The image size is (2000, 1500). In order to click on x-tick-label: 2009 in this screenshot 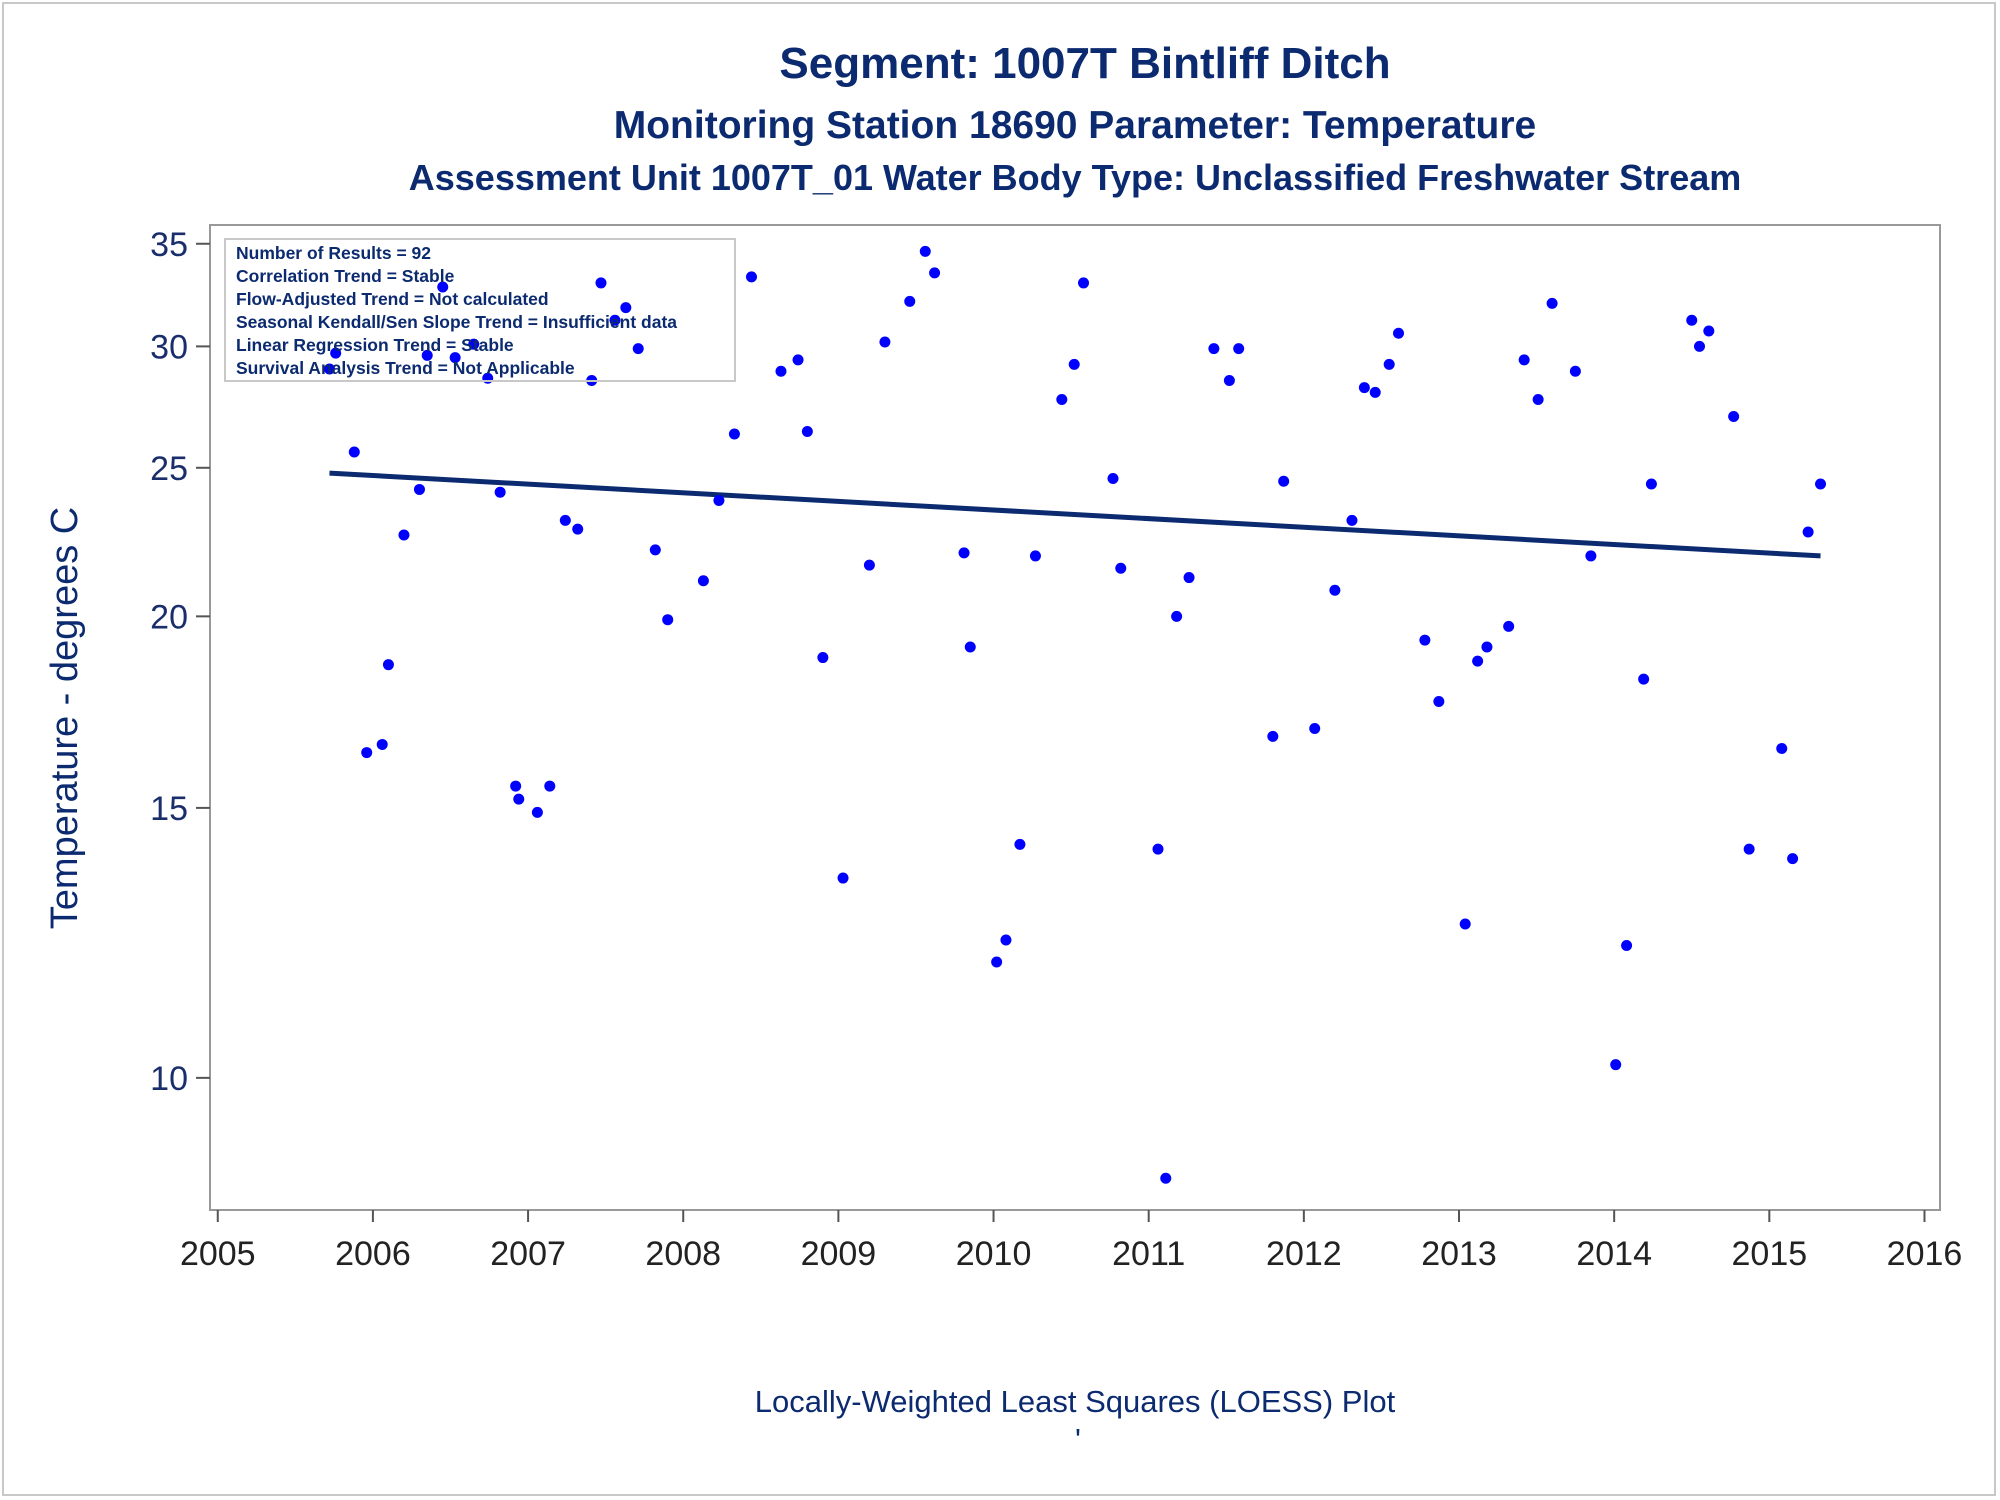, I will do `click(839, 1254)`.